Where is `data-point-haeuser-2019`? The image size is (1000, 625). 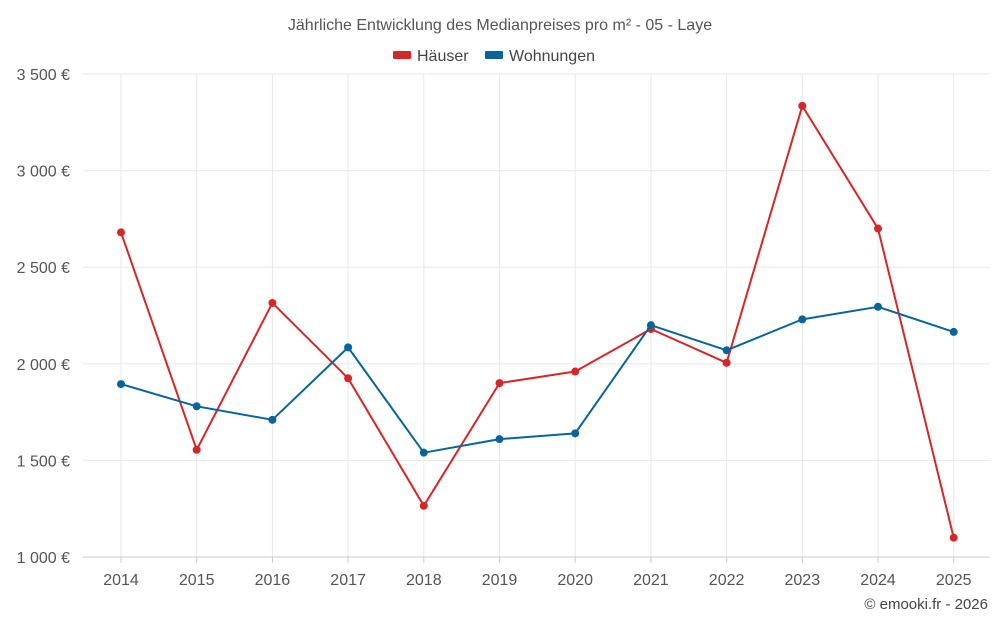 data-point-haeuser-2019 is located at coordinates (499, 383).